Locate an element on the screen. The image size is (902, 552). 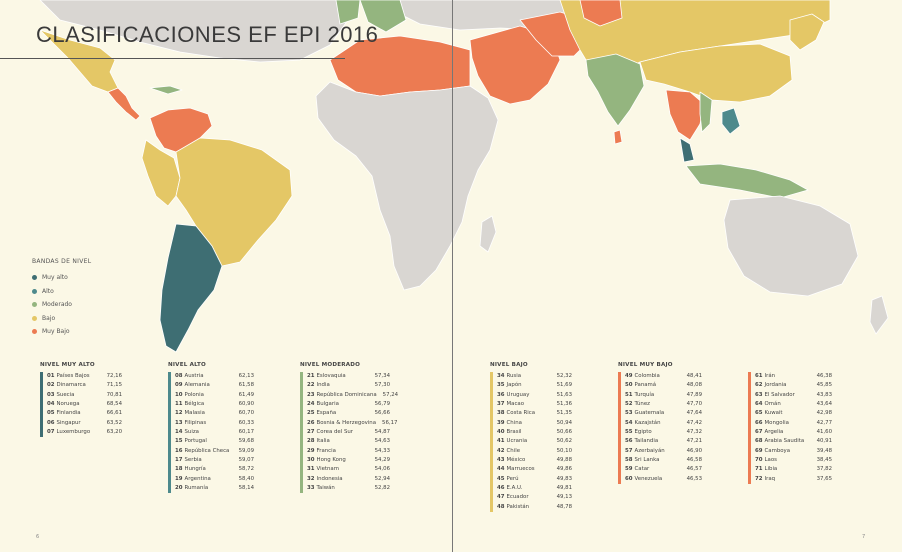
ranking-entry: 17 Serbia is located at coordinates (188, 460).